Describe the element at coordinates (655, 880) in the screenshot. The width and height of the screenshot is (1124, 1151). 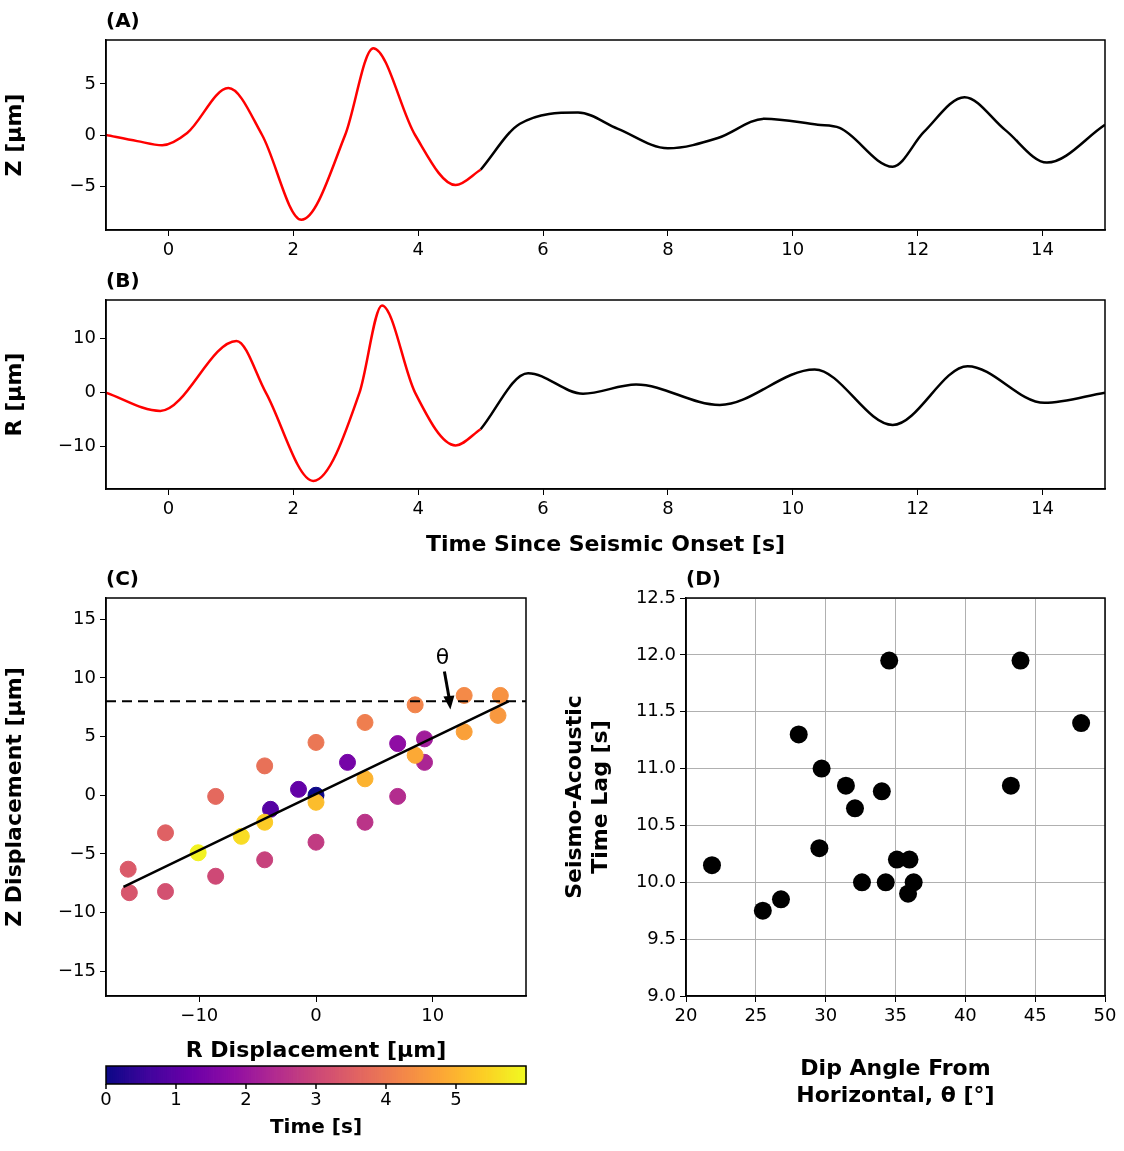
I see `y-tick-label: 10.0` at that location.